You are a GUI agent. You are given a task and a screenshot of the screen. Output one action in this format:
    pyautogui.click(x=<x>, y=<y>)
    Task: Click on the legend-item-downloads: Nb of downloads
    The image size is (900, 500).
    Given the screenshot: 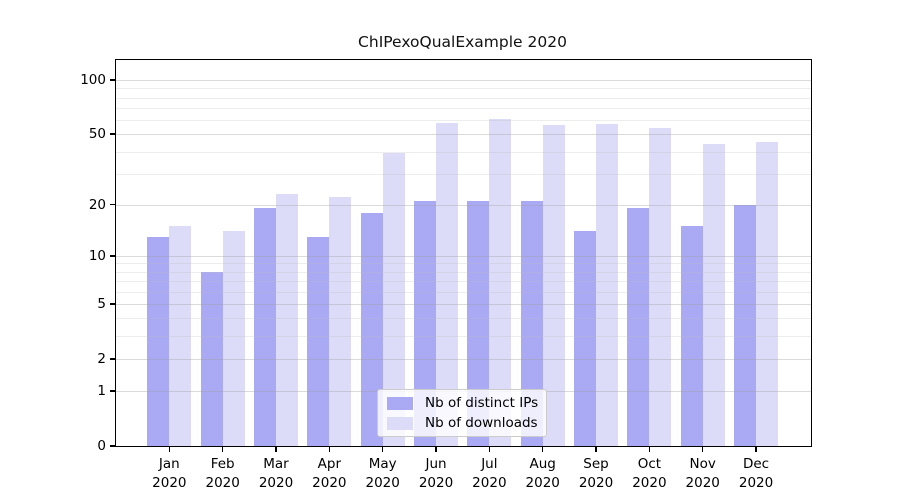 What is the action you would take?
    pyautogui.click(x=462, y=423)
    